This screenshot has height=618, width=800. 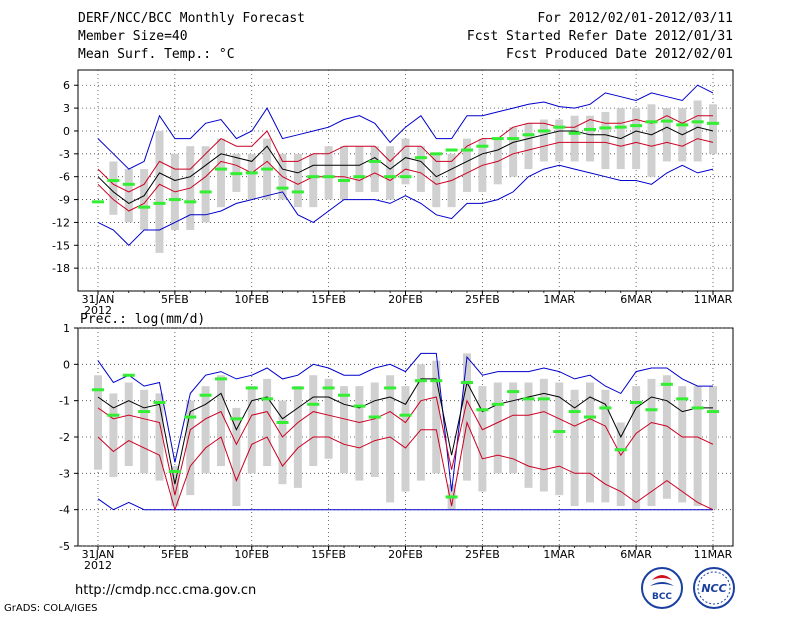 I want to click on header-produced-date: Fcst Produced Date 2012/02/01, so click(x=619, y=54).